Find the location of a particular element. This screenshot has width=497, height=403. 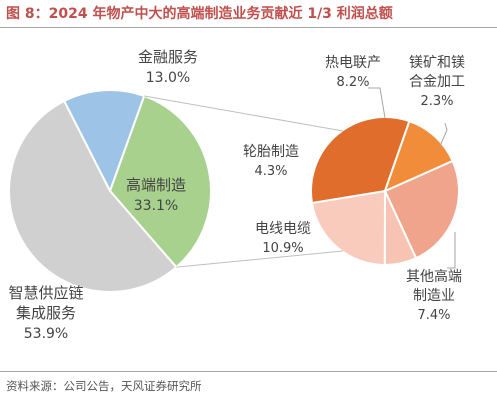

sub-pie-value-1: 2.3% is located at coordinates (436, 101).